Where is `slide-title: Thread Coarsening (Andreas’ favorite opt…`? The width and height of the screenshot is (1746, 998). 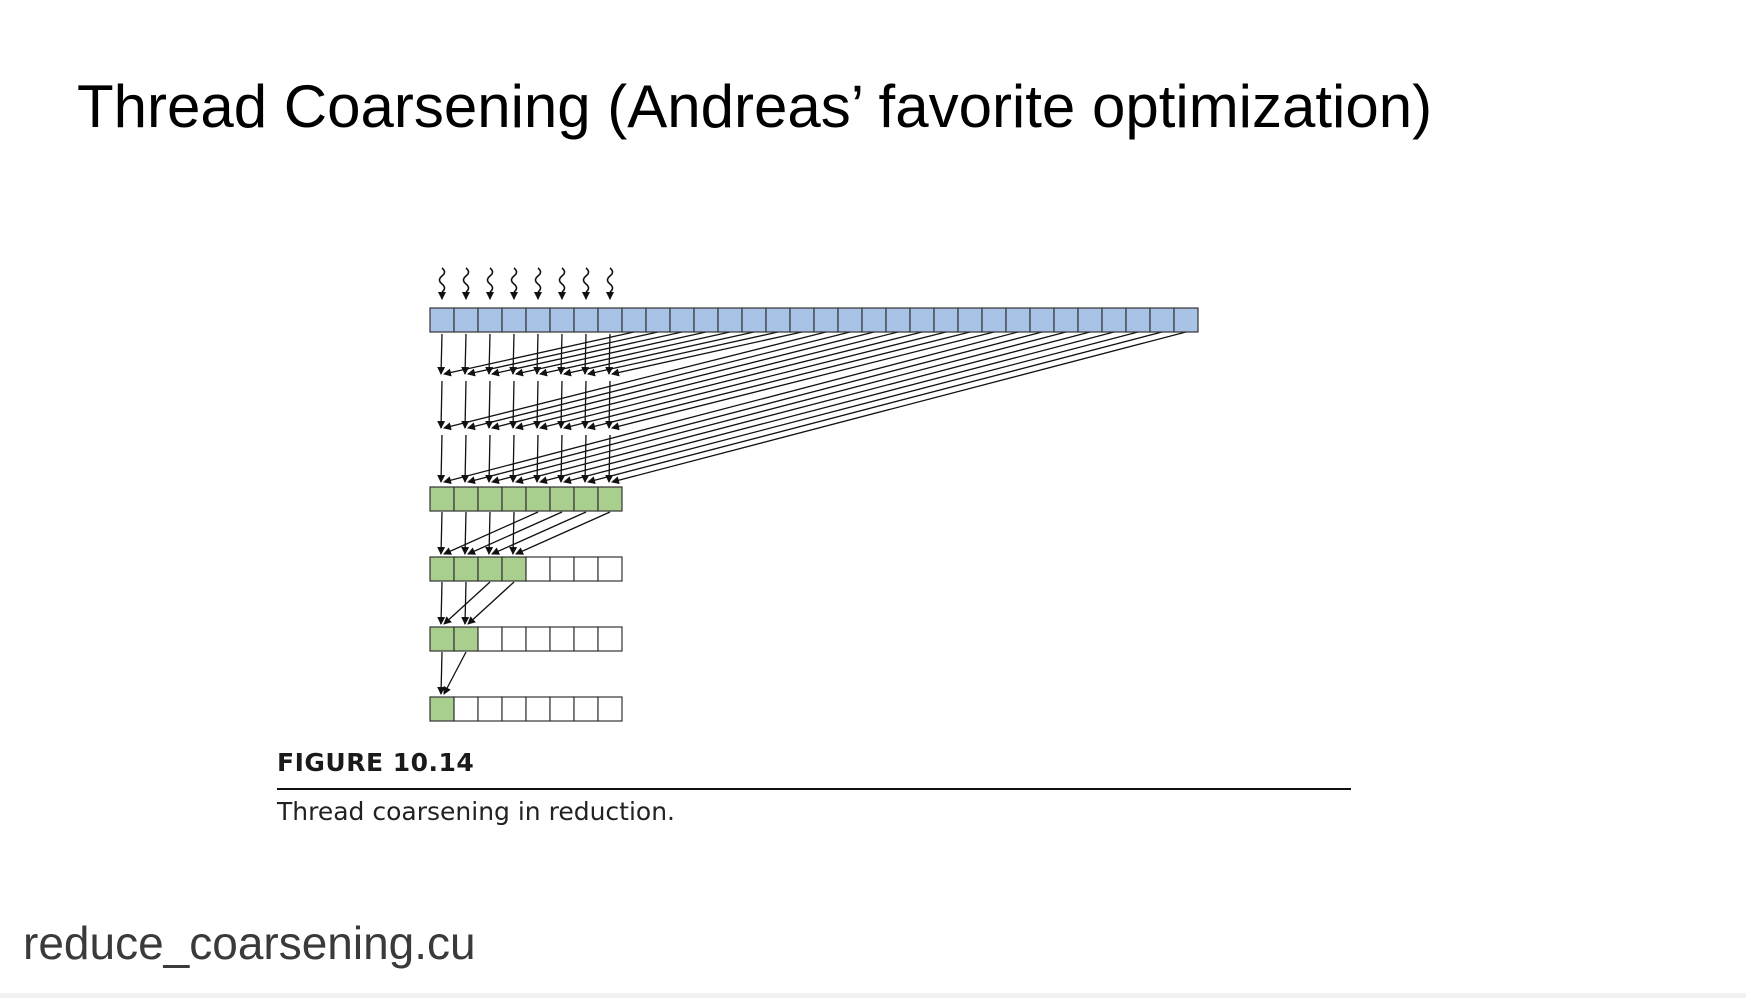
slide-title: Thread Coarsening (Andreas’ favorite opt… is located at coordinates (755, 106).